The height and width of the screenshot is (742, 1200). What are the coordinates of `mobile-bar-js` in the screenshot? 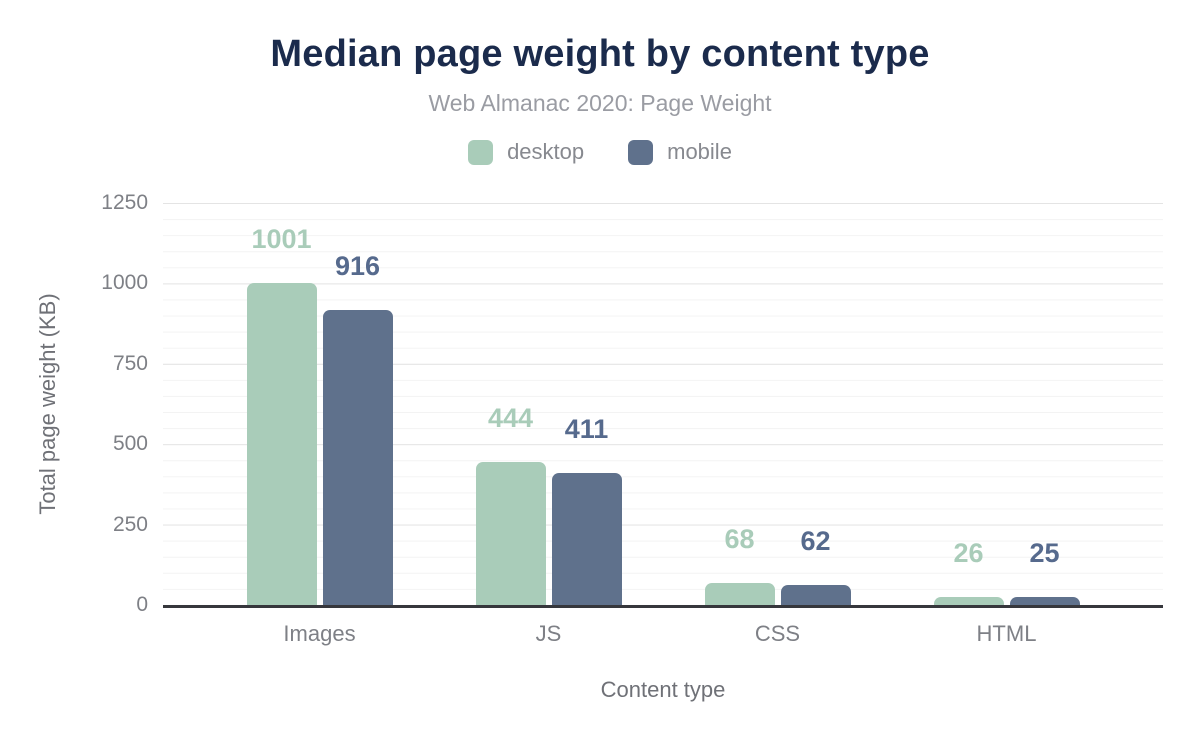 It's located at (586, 539).